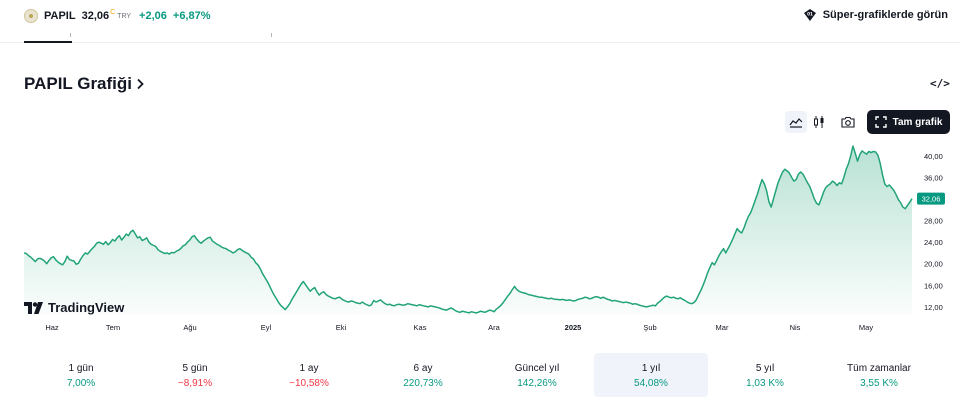  I want to click on tab-underline, so click(480, 42).